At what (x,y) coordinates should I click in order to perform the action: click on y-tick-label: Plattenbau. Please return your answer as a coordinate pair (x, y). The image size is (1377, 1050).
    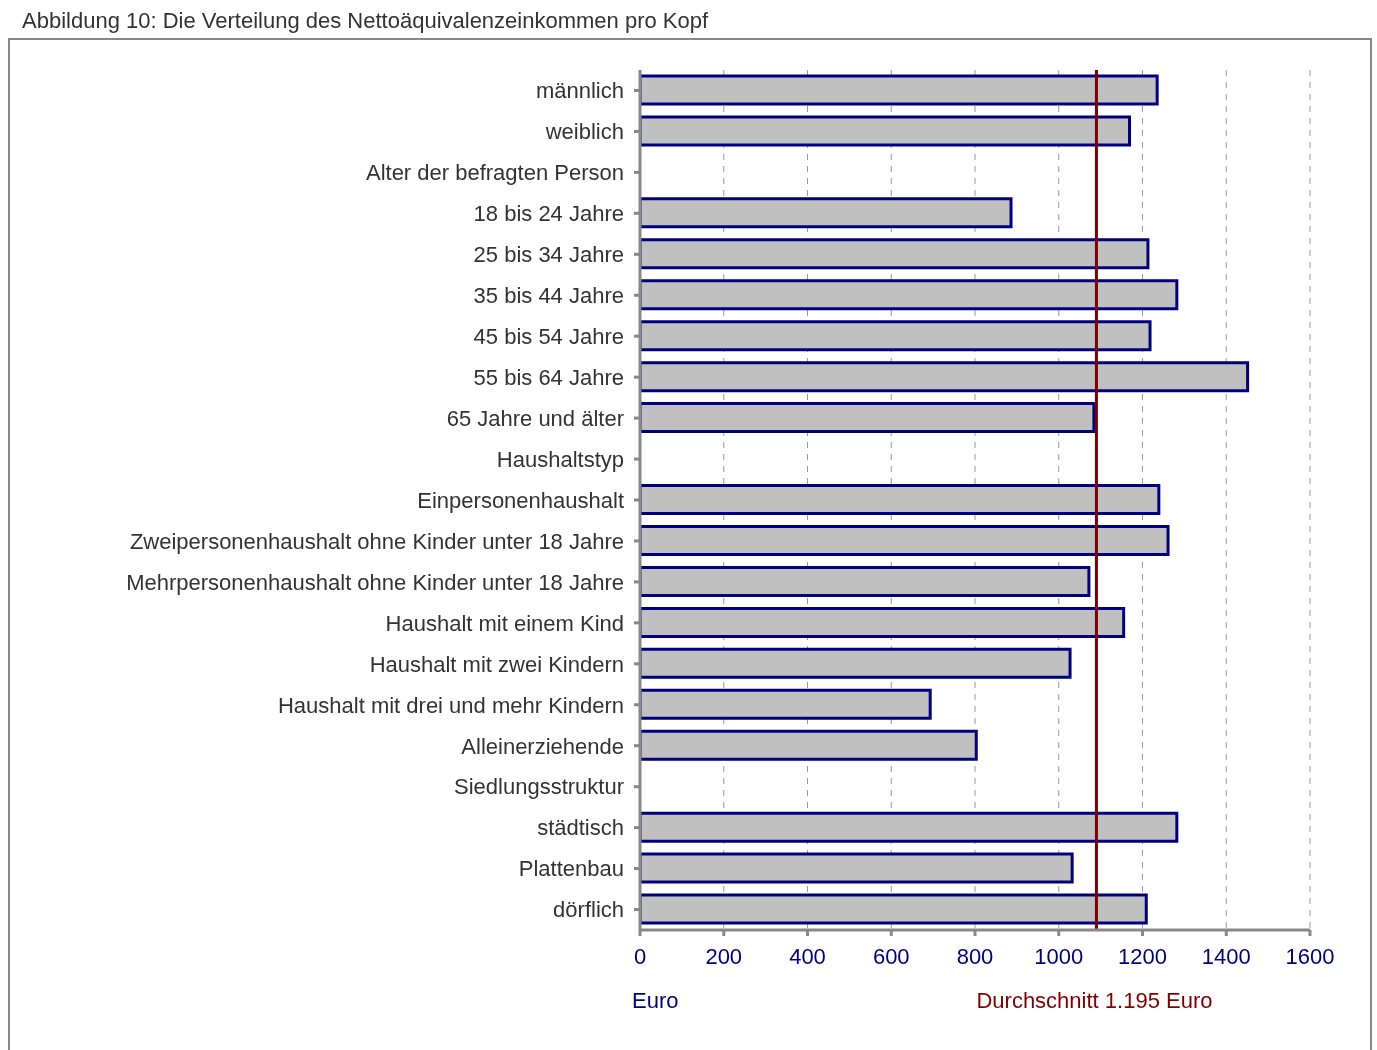
    Looking at the image, I should click on (571, 869).